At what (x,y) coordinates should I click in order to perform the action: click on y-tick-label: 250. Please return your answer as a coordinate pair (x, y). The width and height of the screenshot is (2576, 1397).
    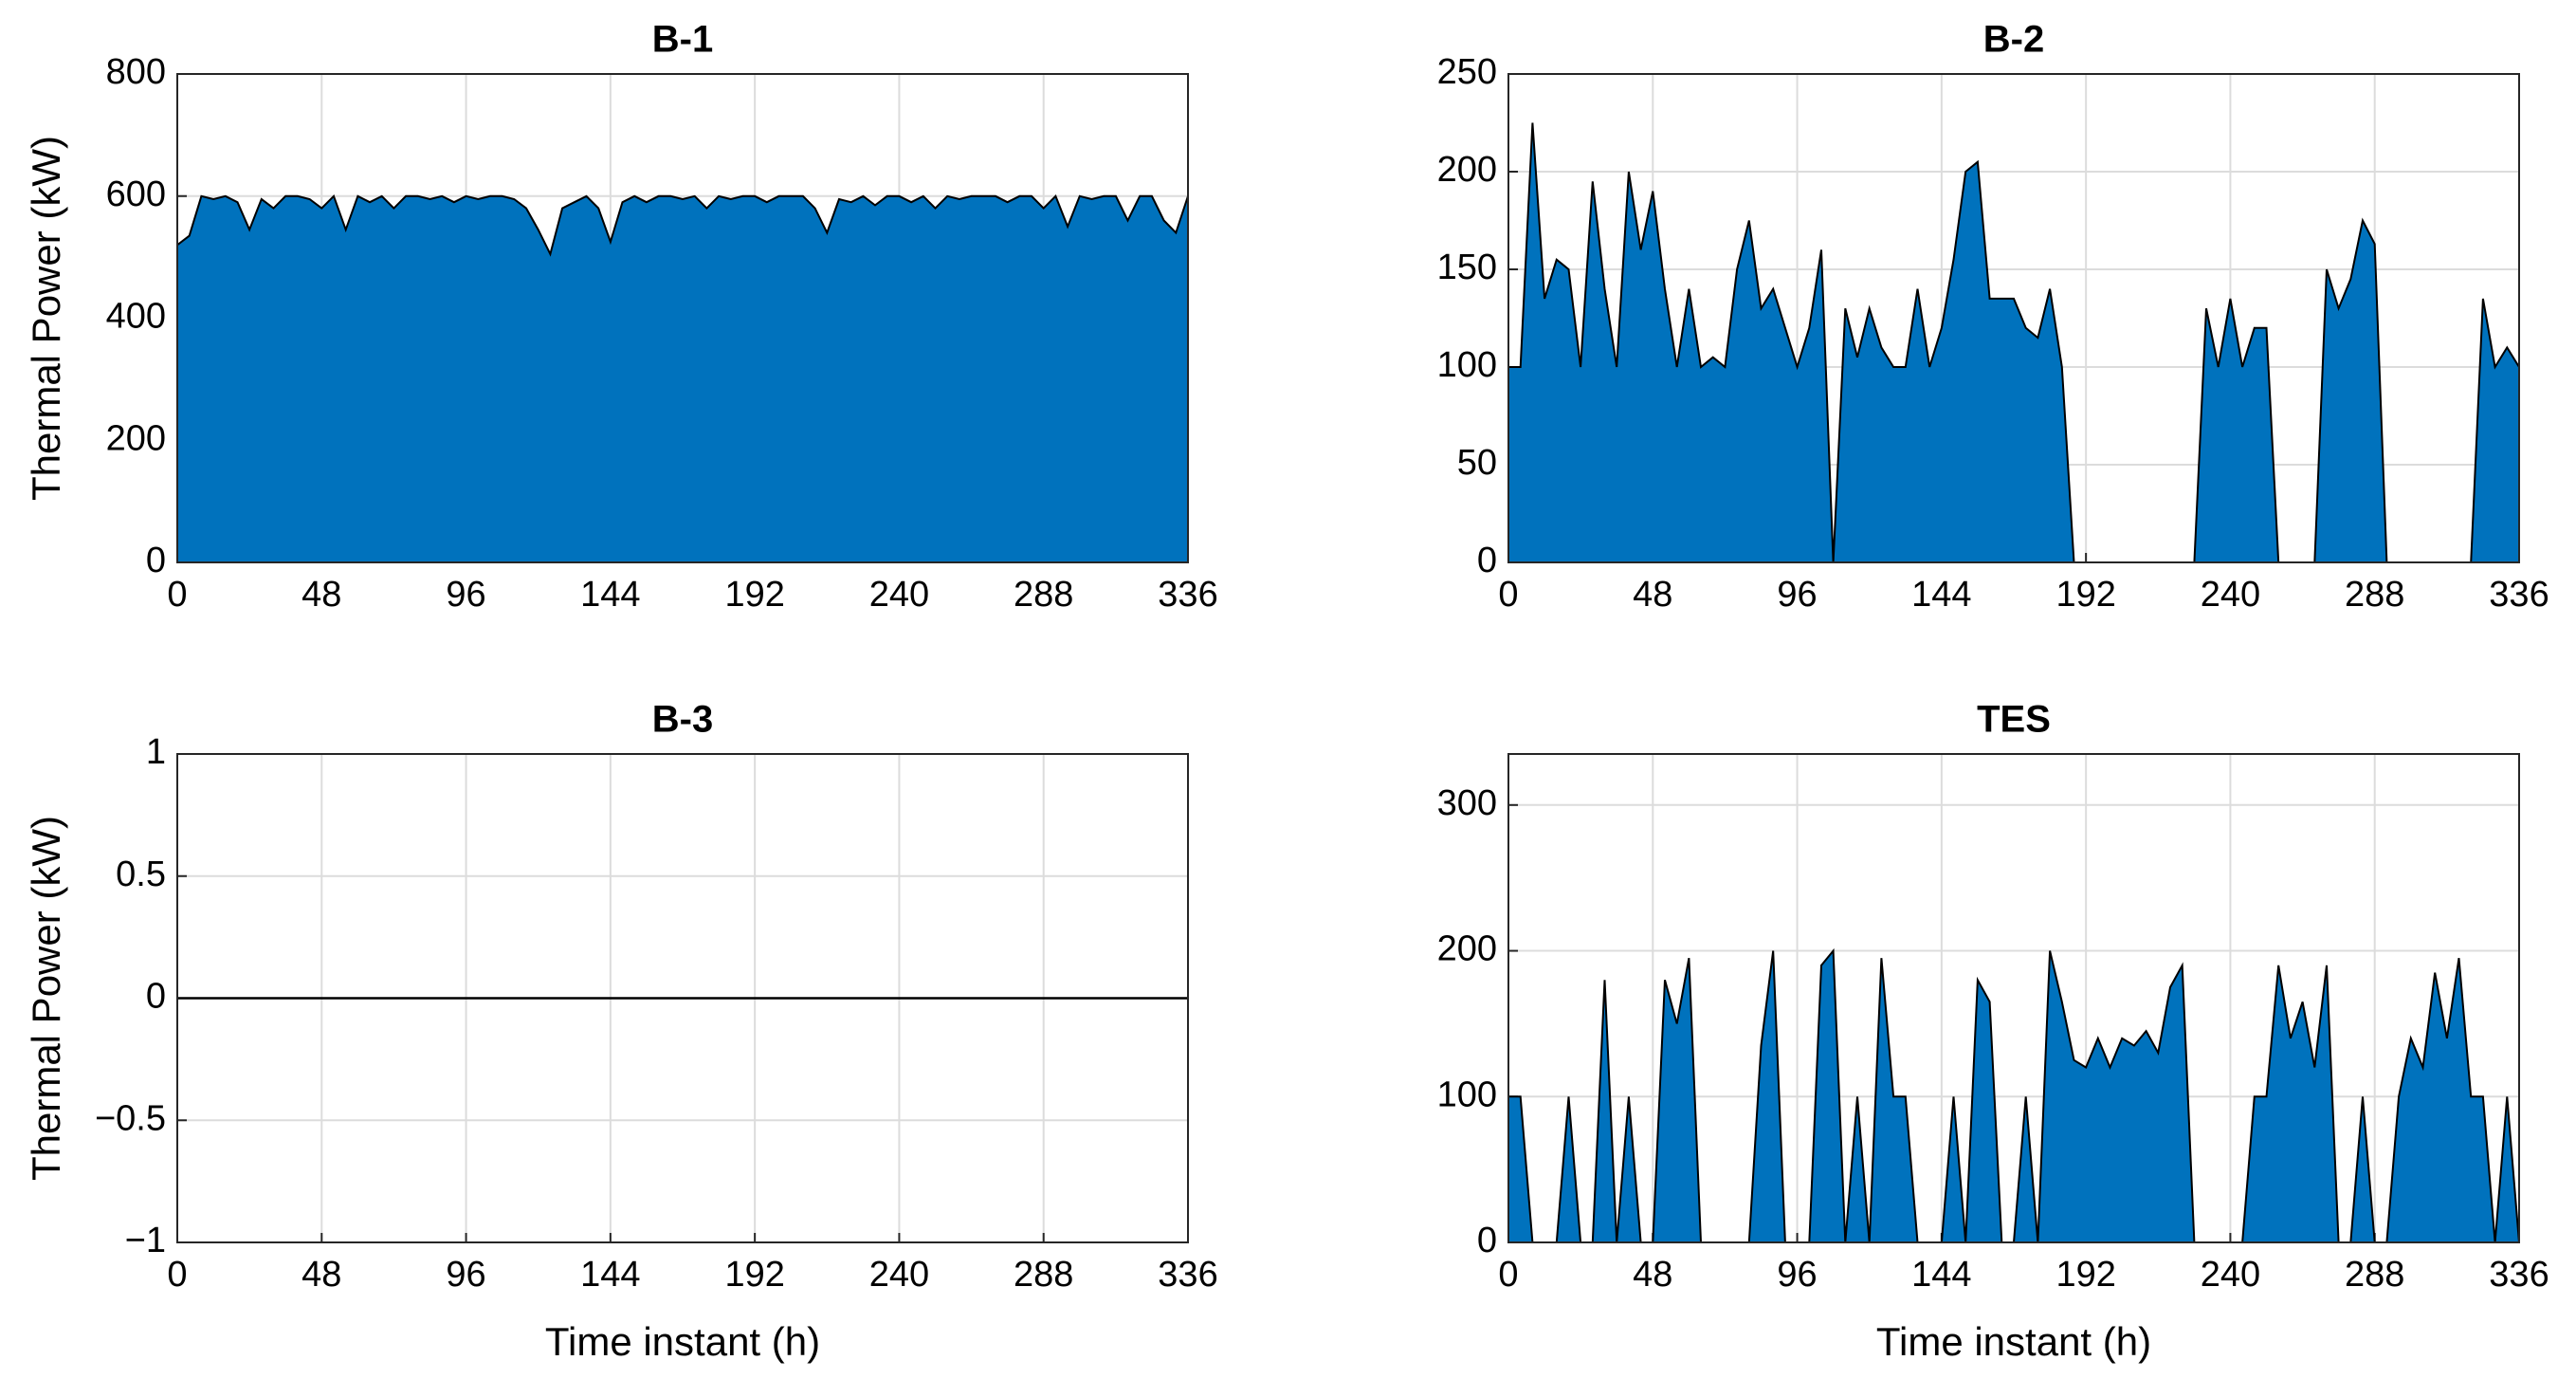
    Looking at the image, I should click on (1467, 72).